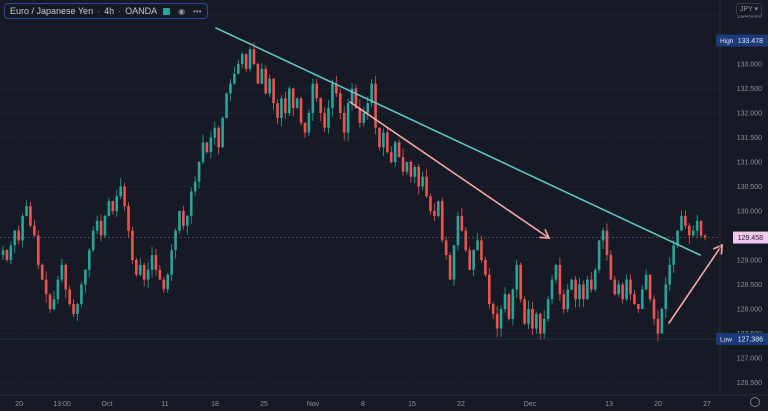  Describe the element at coordinates (749, 212) in the screenshot. I see `price-tick-label: 130.000` at that location.